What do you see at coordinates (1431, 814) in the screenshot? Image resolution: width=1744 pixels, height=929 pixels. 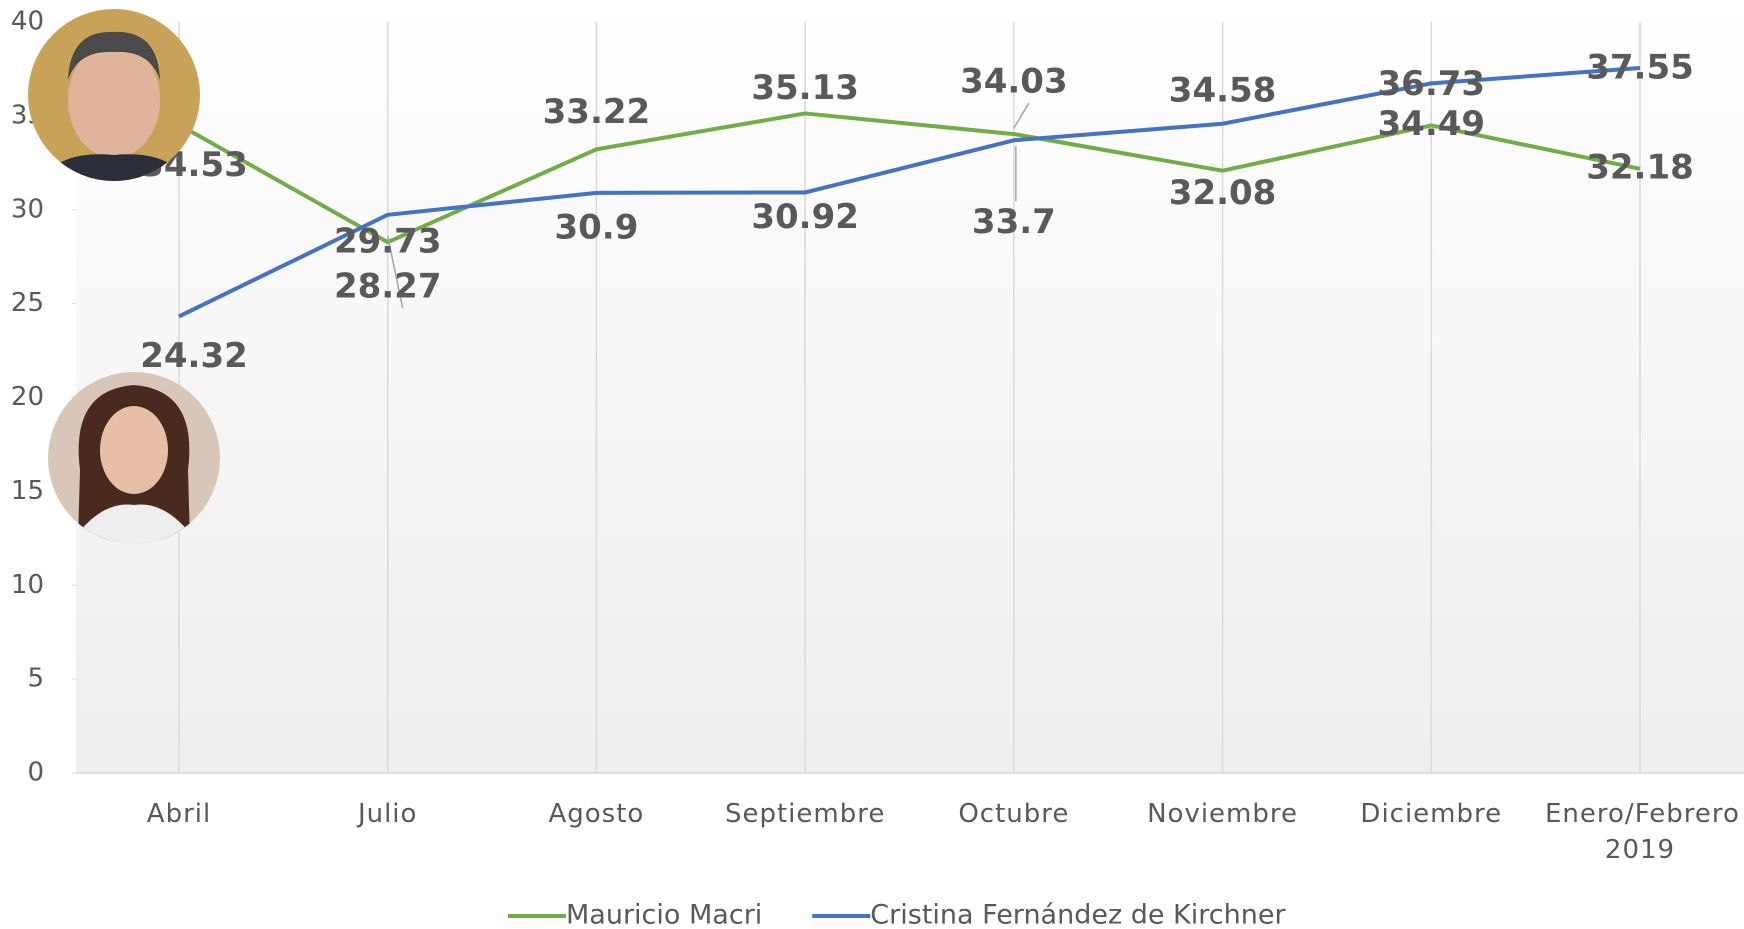 I see `x-tick-label: Diciembre` at bounding box center [1431, 814].